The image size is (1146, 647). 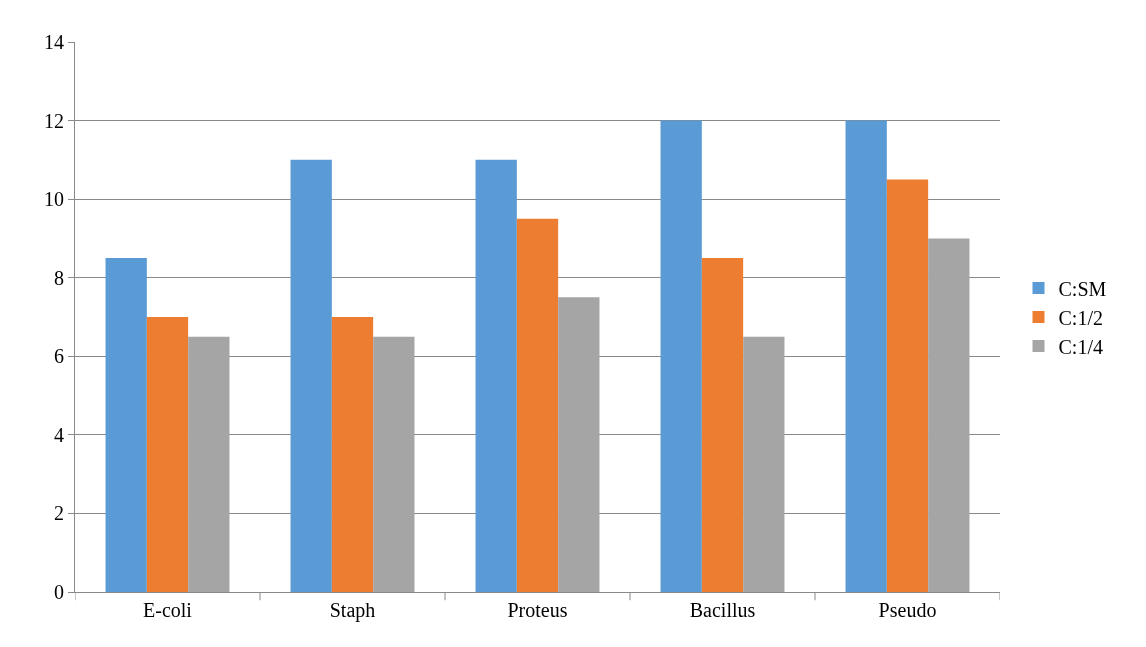 What do you see at coordinates (54, 199) in the screenshot?
I see `y-tick-label: 10` at bounding box center [54, 199].